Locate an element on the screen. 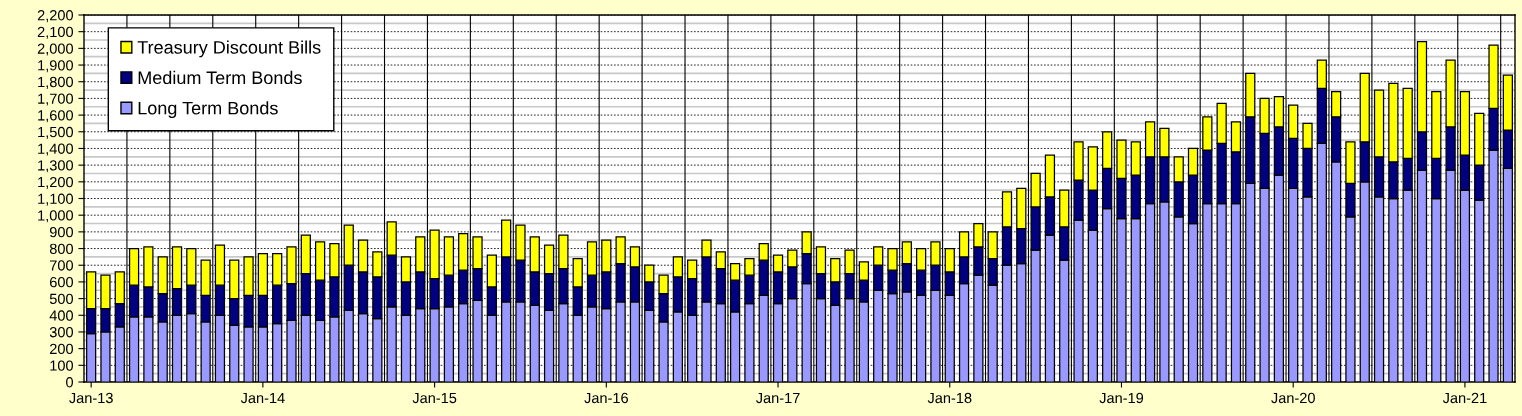 This screenshot has width=1522, height=416. y-tick-label: 900 is located at coordinates (61, 232).